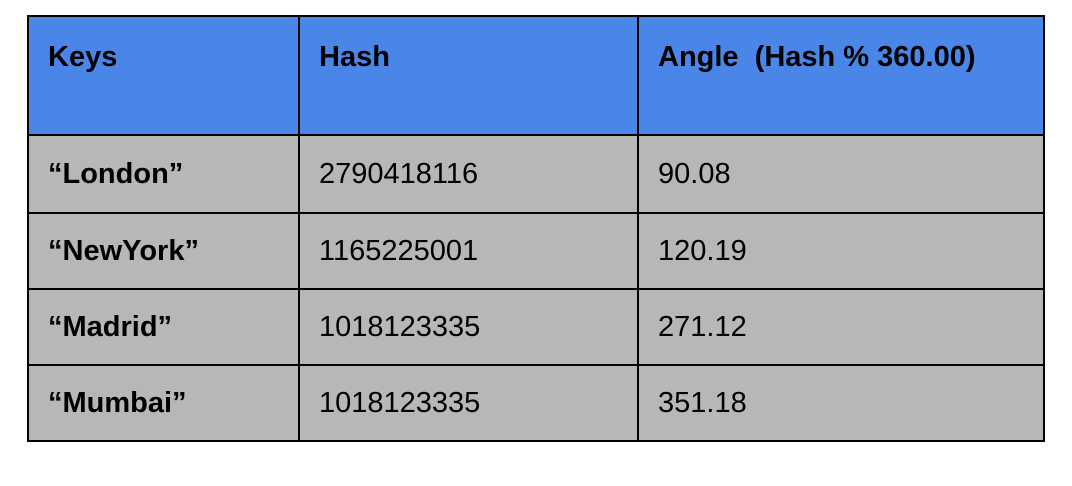  I want to click on angle-cell: 120.19, so click(841, 251).